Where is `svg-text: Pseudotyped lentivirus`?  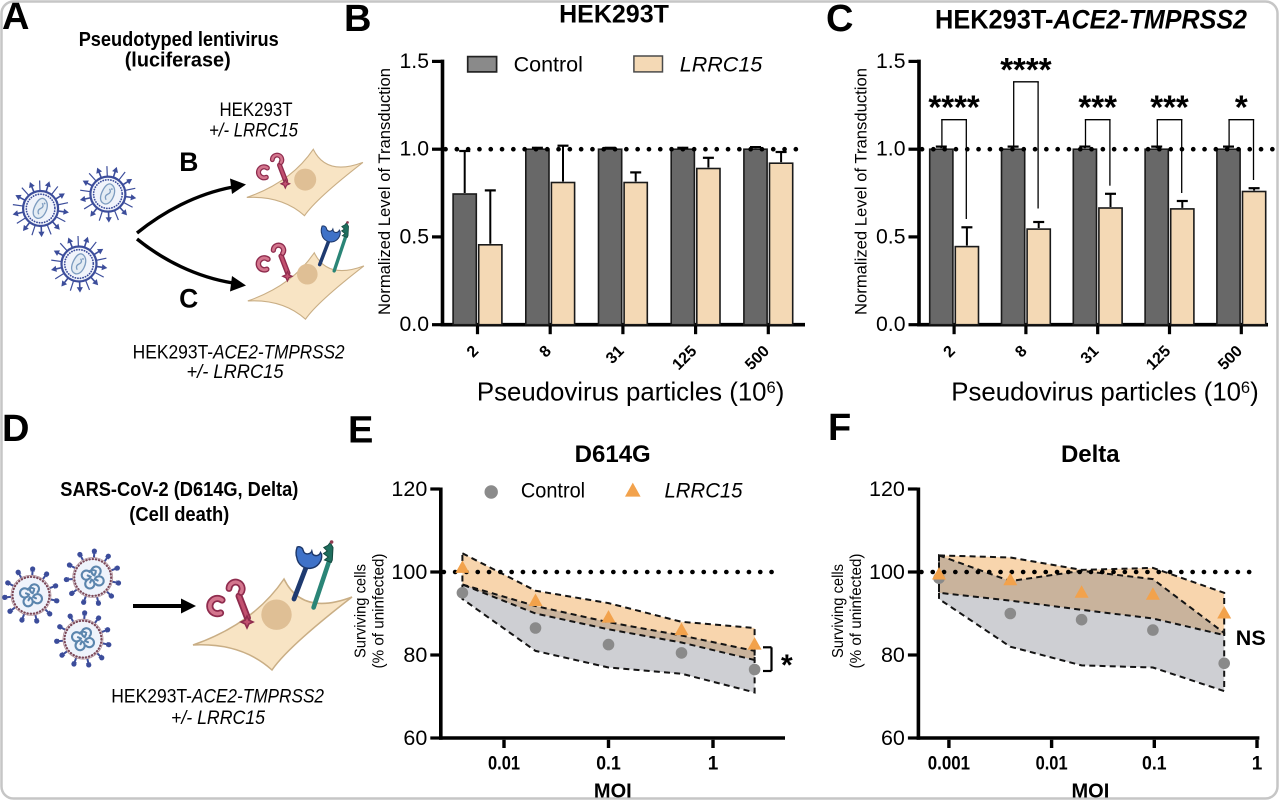
svg-text: Pseudotyped lentivirus is located at coordinates (179, 40).